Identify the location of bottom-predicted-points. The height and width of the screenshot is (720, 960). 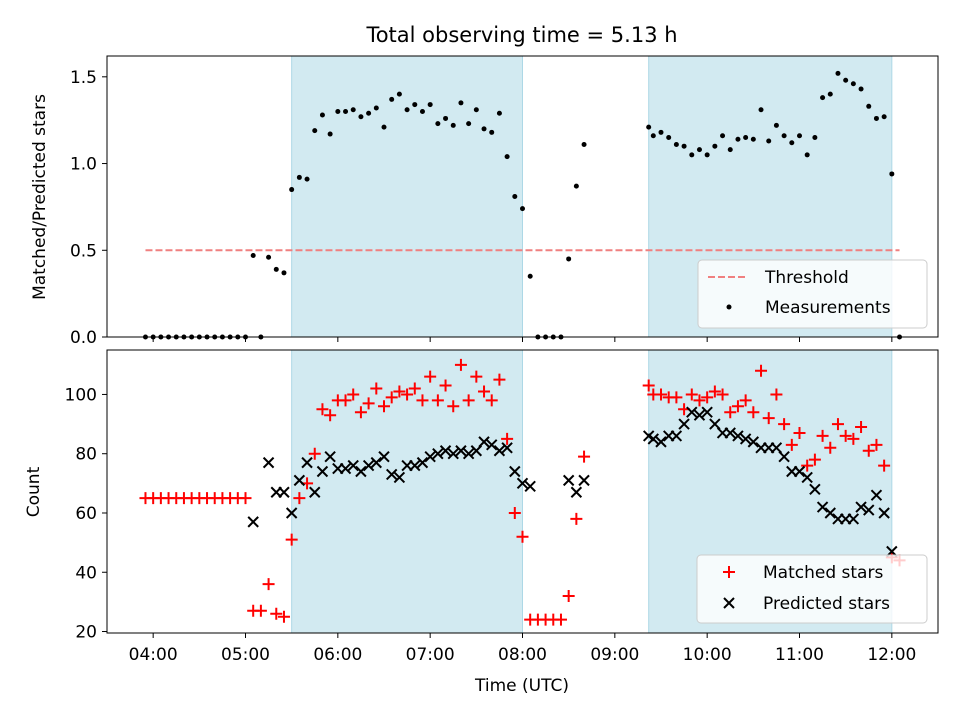
(572, 482).